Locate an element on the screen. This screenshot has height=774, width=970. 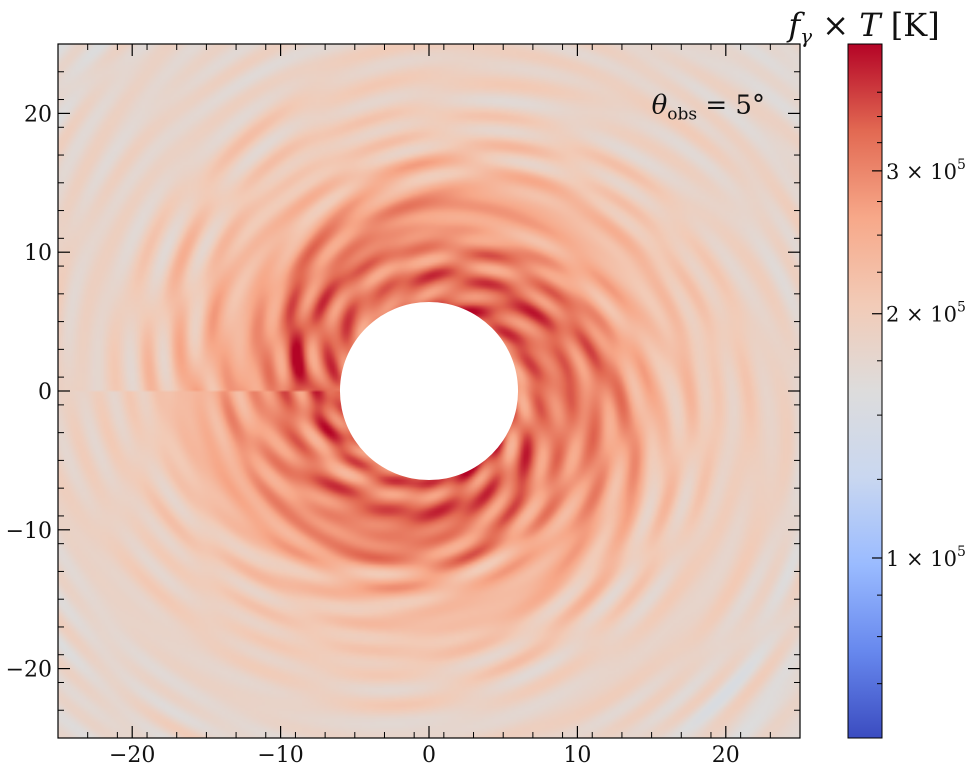
y-tick-label: 10 is located at coordinates (38, 253).